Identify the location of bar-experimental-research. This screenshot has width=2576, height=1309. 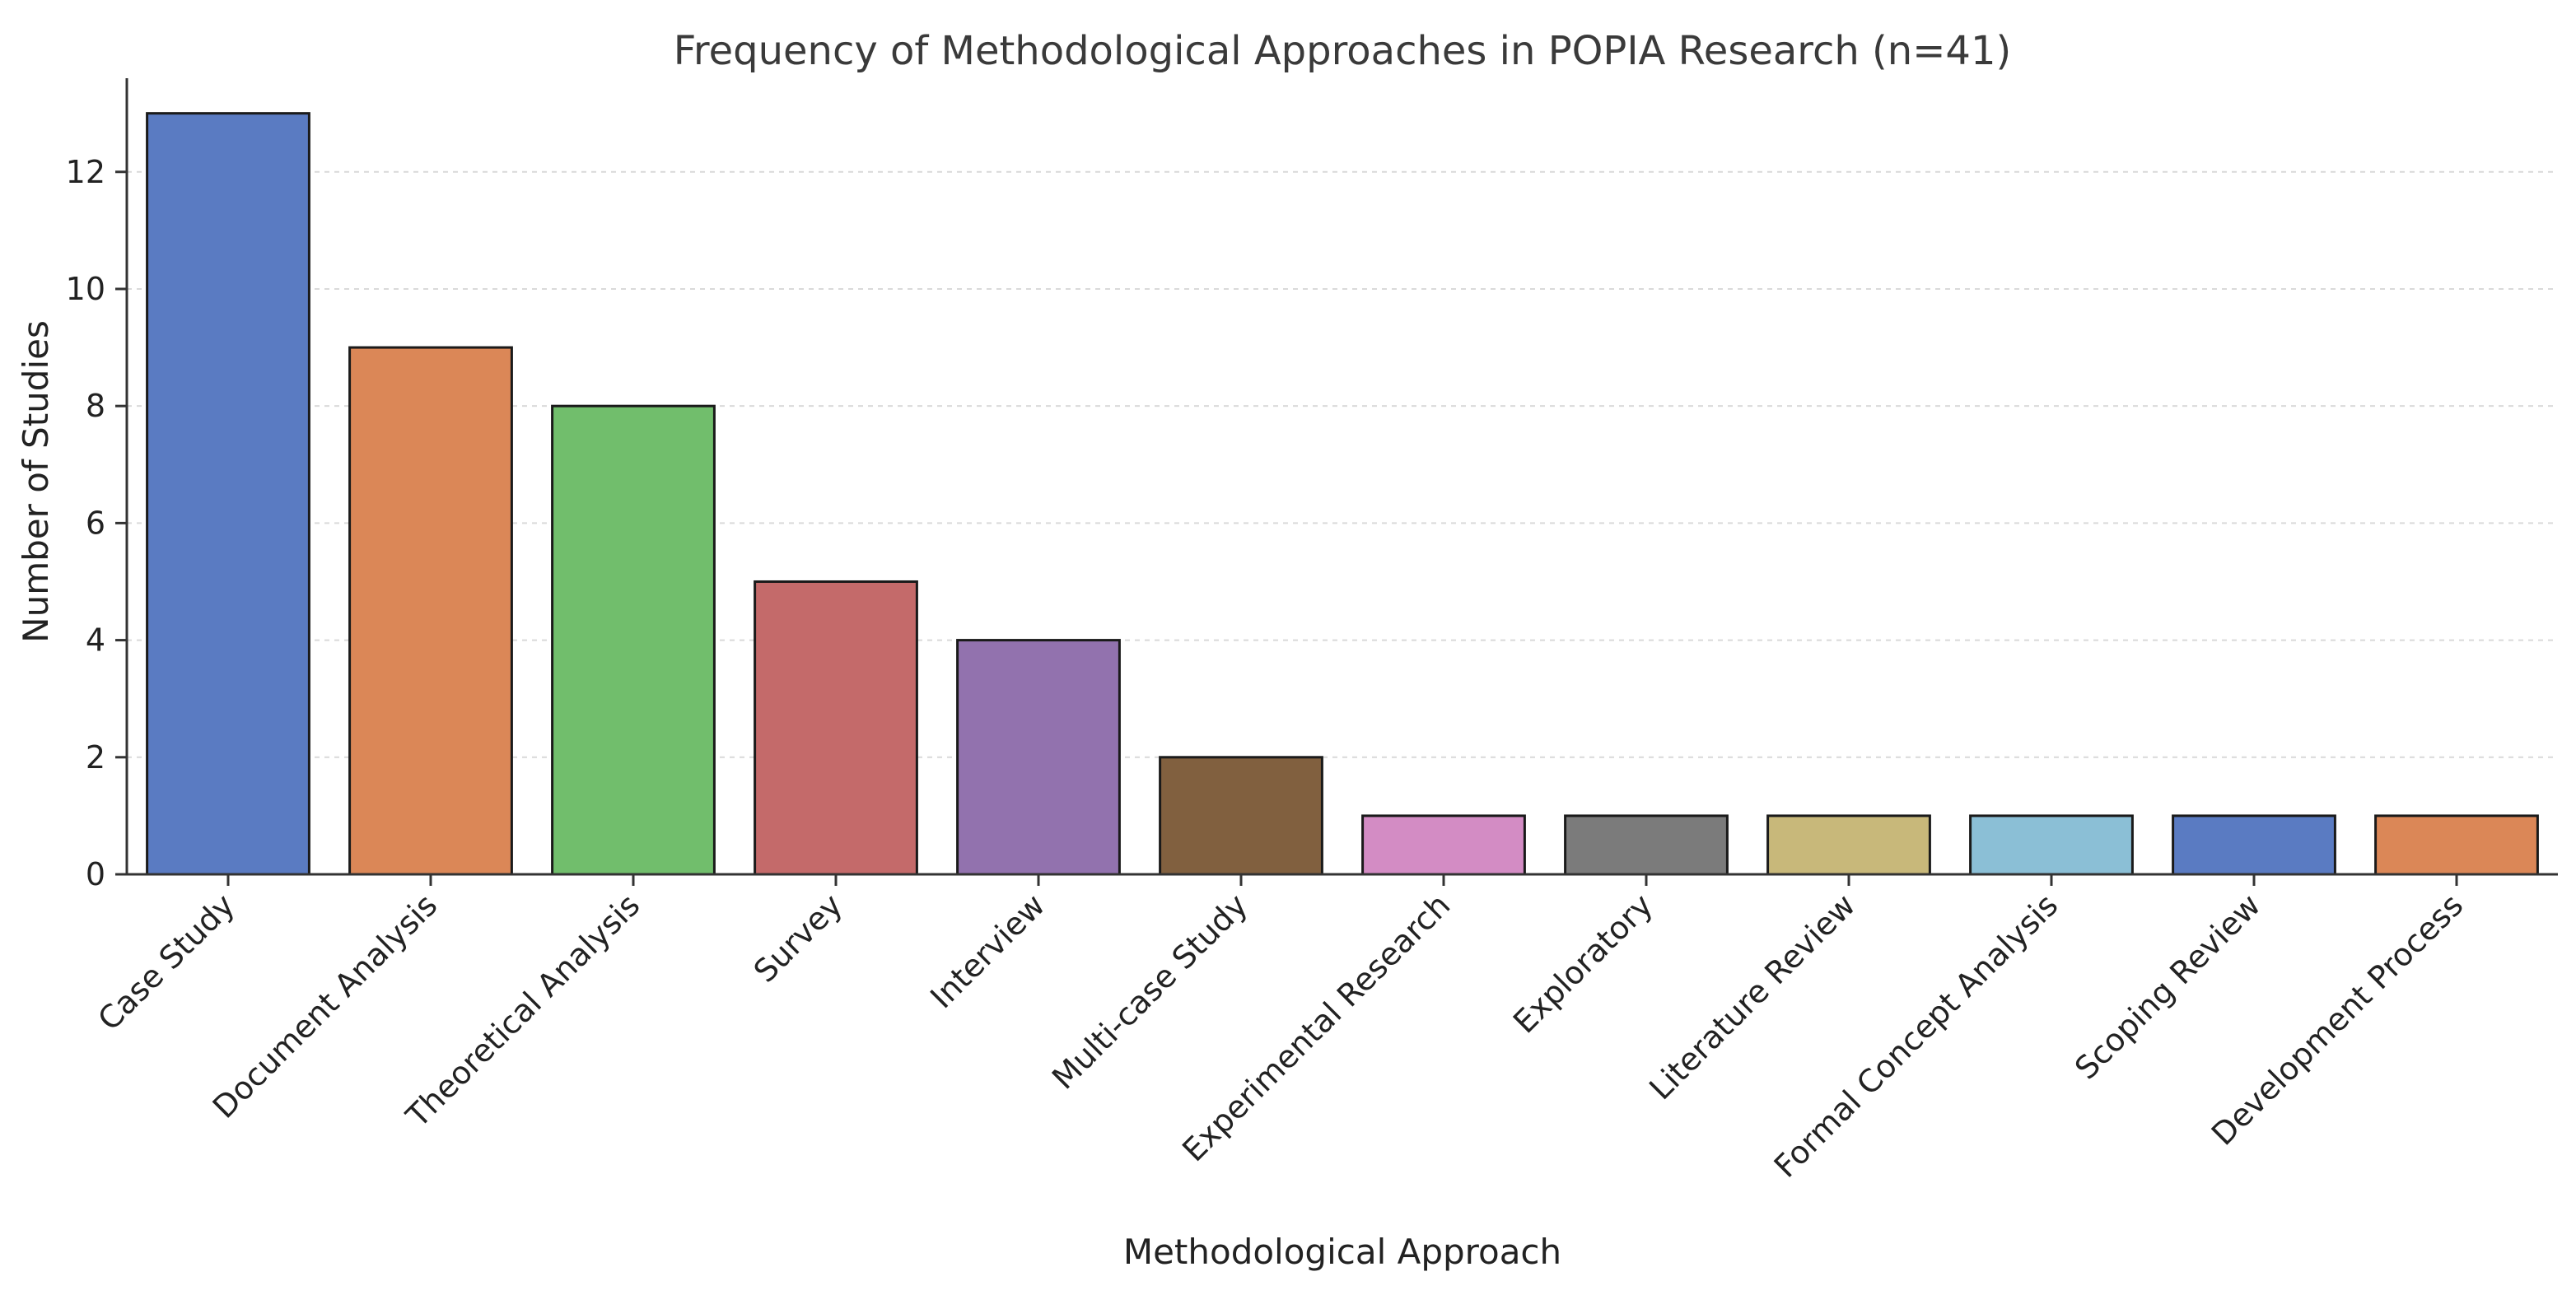
(1443, 845).